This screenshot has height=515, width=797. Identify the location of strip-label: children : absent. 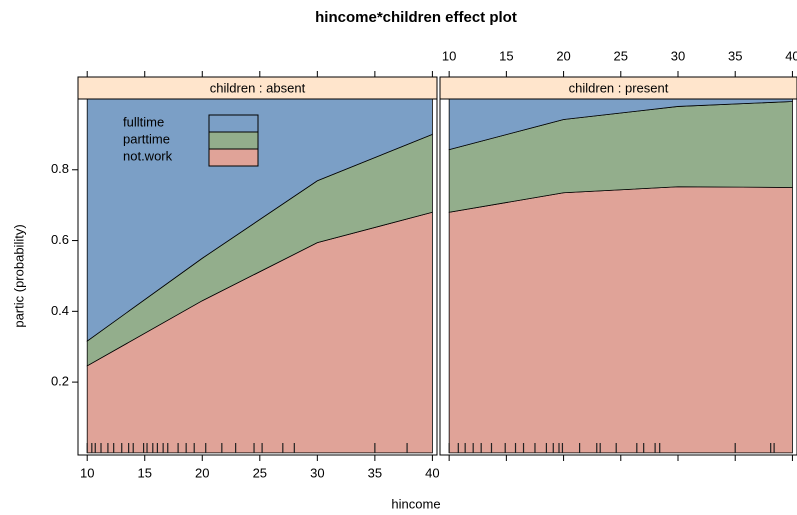
(258, 87).